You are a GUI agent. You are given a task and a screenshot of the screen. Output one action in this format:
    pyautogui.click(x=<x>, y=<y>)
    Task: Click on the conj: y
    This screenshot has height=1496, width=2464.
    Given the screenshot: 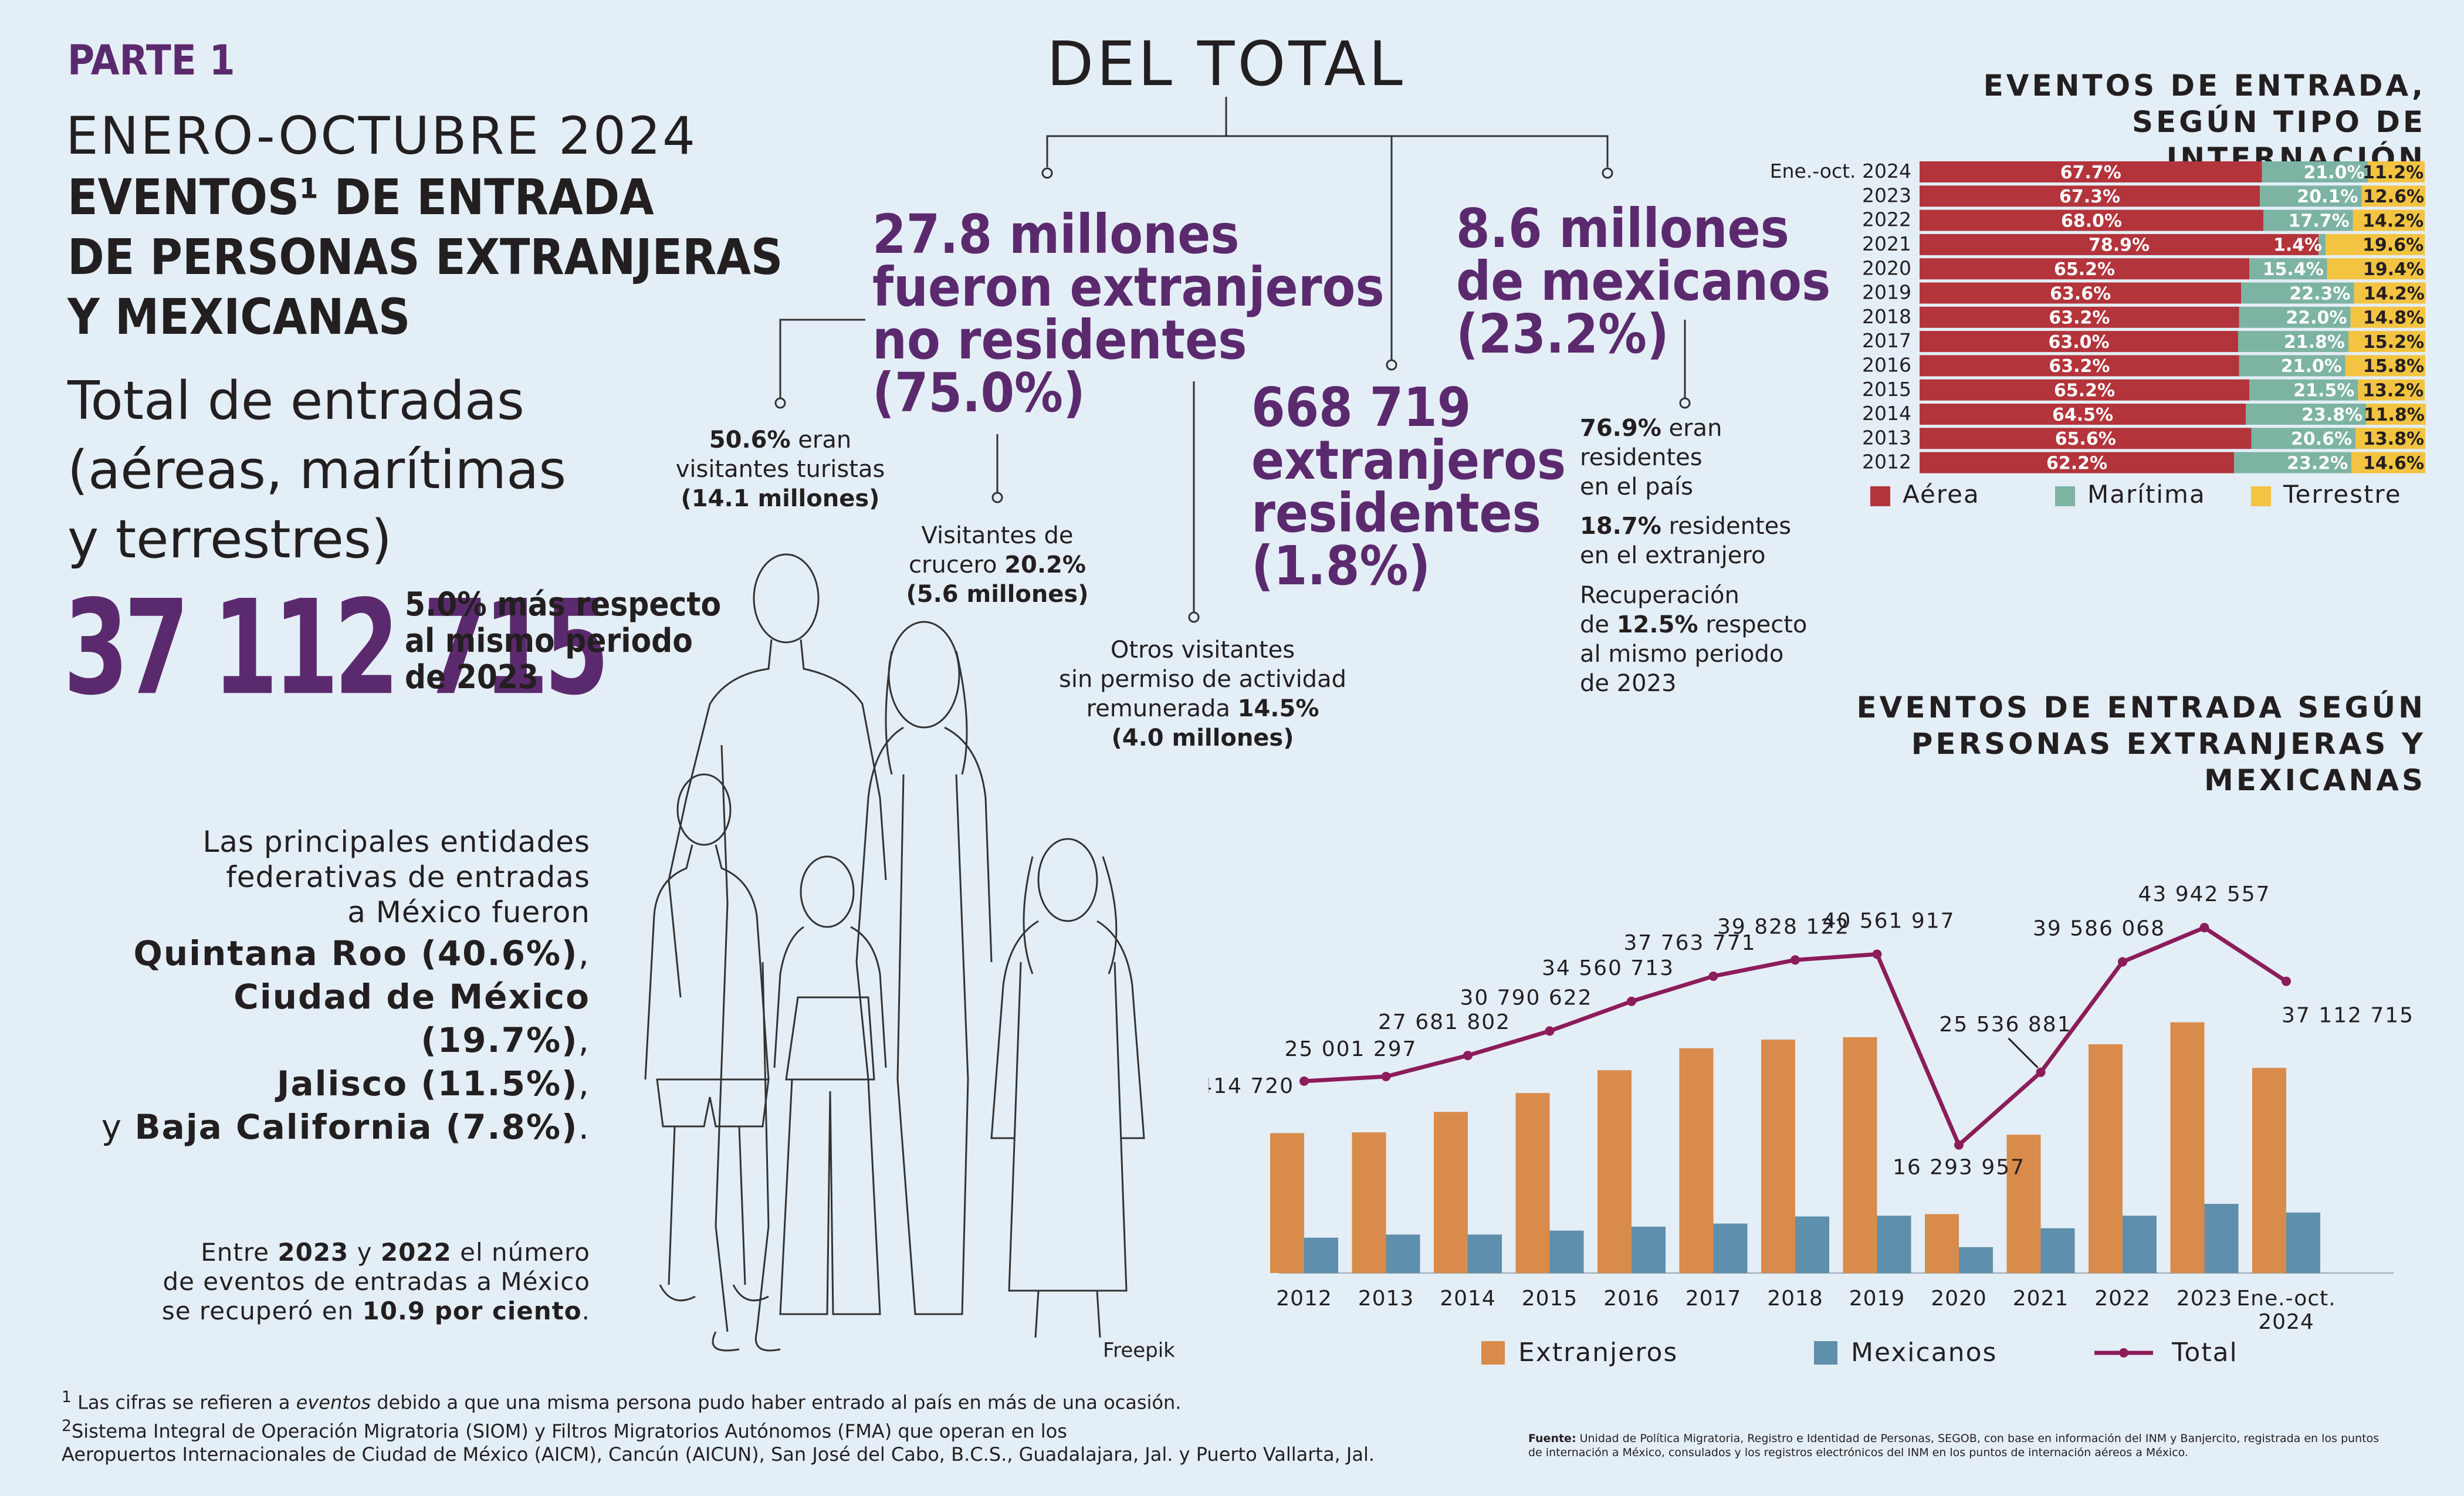 What is the action you would take?
    pyautogui.click(x=118, y=1127)
    